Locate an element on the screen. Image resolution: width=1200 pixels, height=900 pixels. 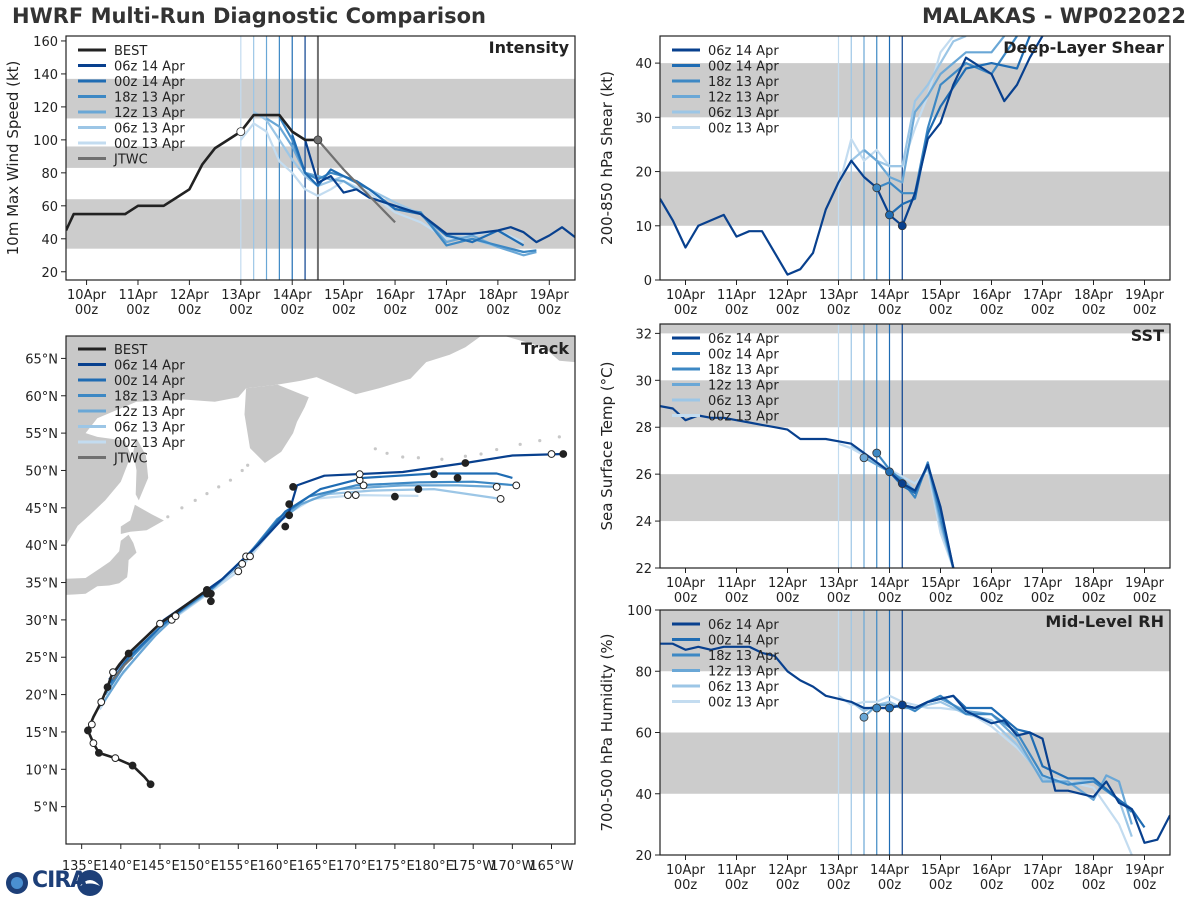
intensity-xtick-label: 10Apr is located at coordinates (87, 295).